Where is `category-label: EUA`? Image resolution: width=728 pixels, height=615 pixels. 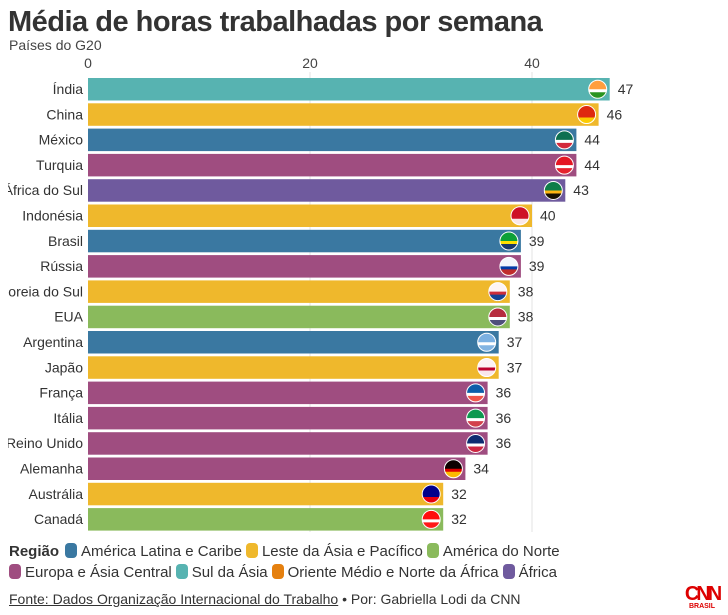 category-label: EUA is located at coordinates (68, 317).